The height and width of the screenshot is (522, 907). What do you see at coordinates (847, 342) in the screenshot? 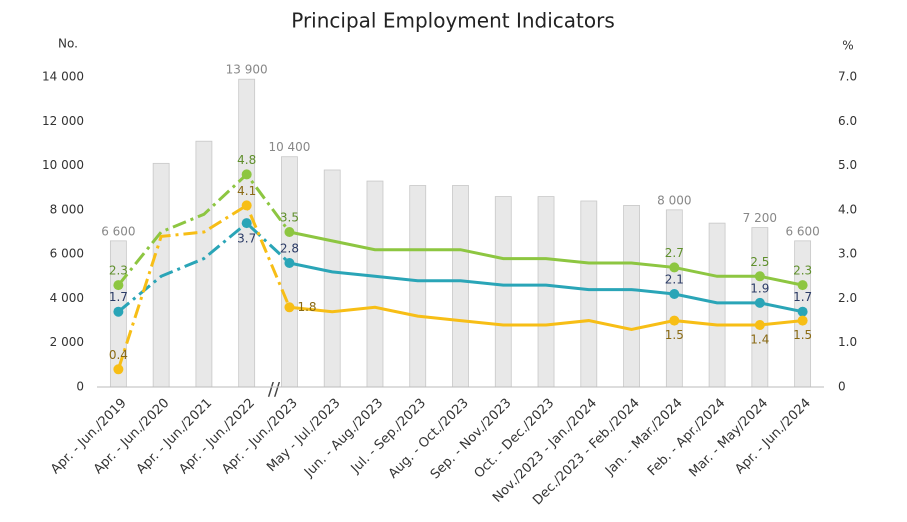
I see `y2-tick-label: 1.0` at bounding box center [847, 342].